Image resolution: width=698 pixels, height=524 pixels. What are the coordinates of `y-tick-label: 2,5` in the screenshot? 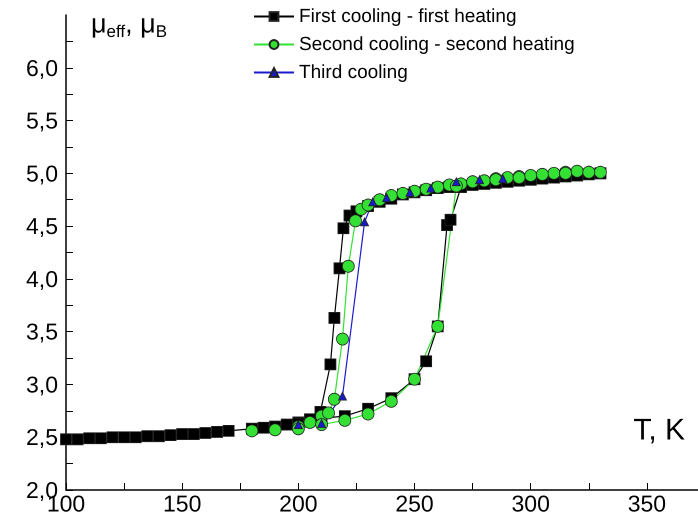 It's located at (42, 437).